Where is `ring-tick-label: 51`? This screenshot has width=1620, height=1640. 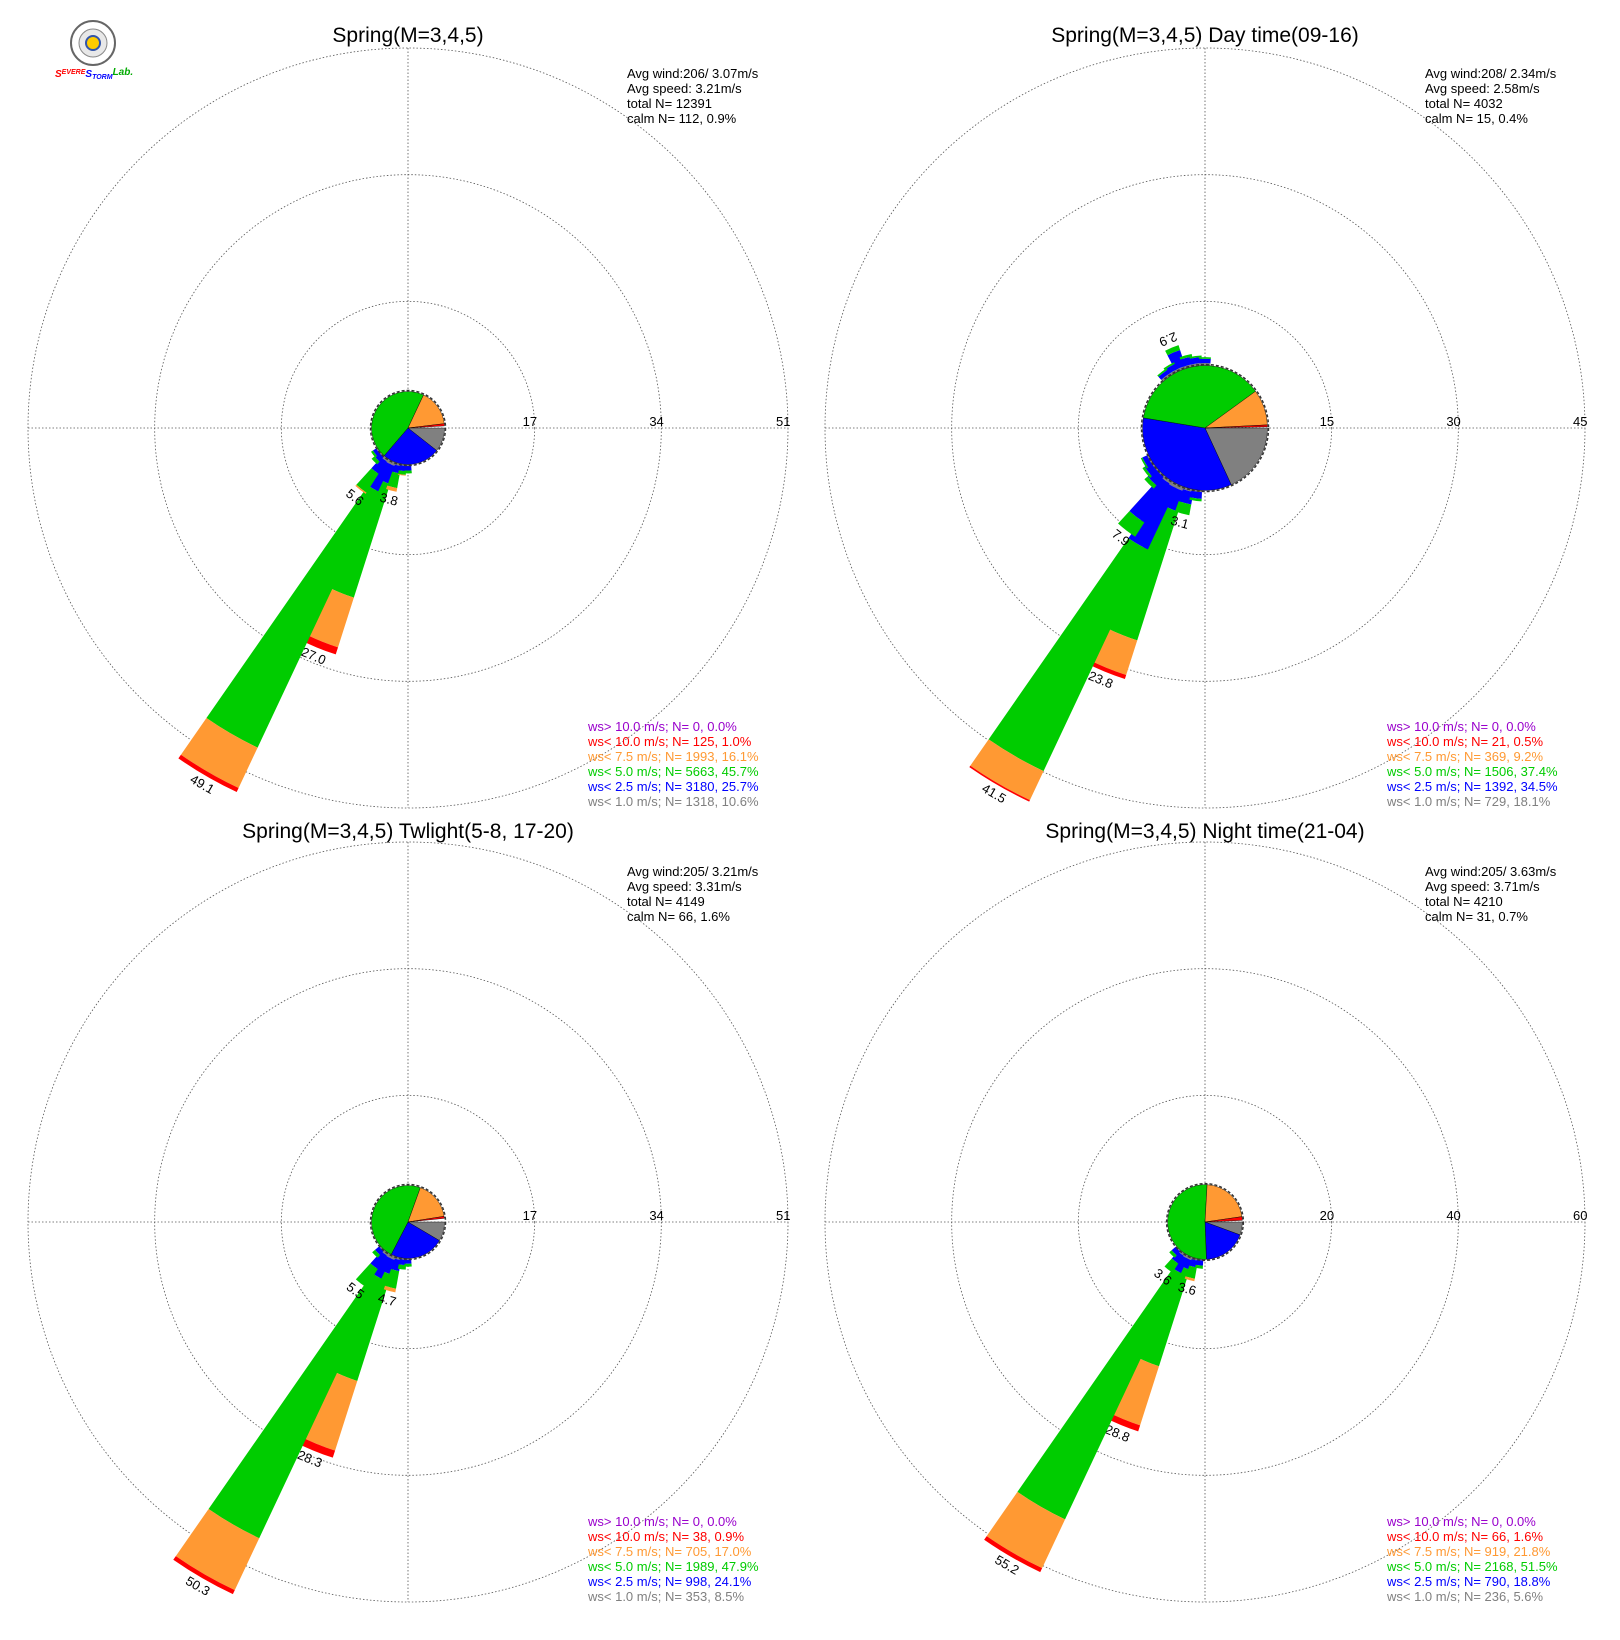
ring-tick-label: 51 is located at coordinates (783, 1215).